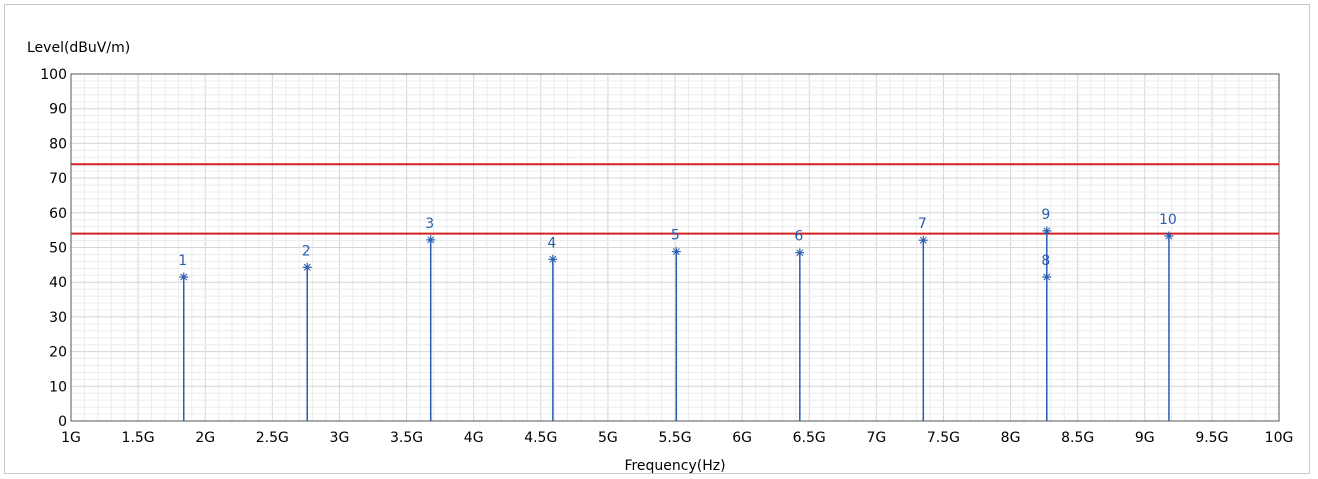  I want to click on marker-label: 9, so click(1045, 215).